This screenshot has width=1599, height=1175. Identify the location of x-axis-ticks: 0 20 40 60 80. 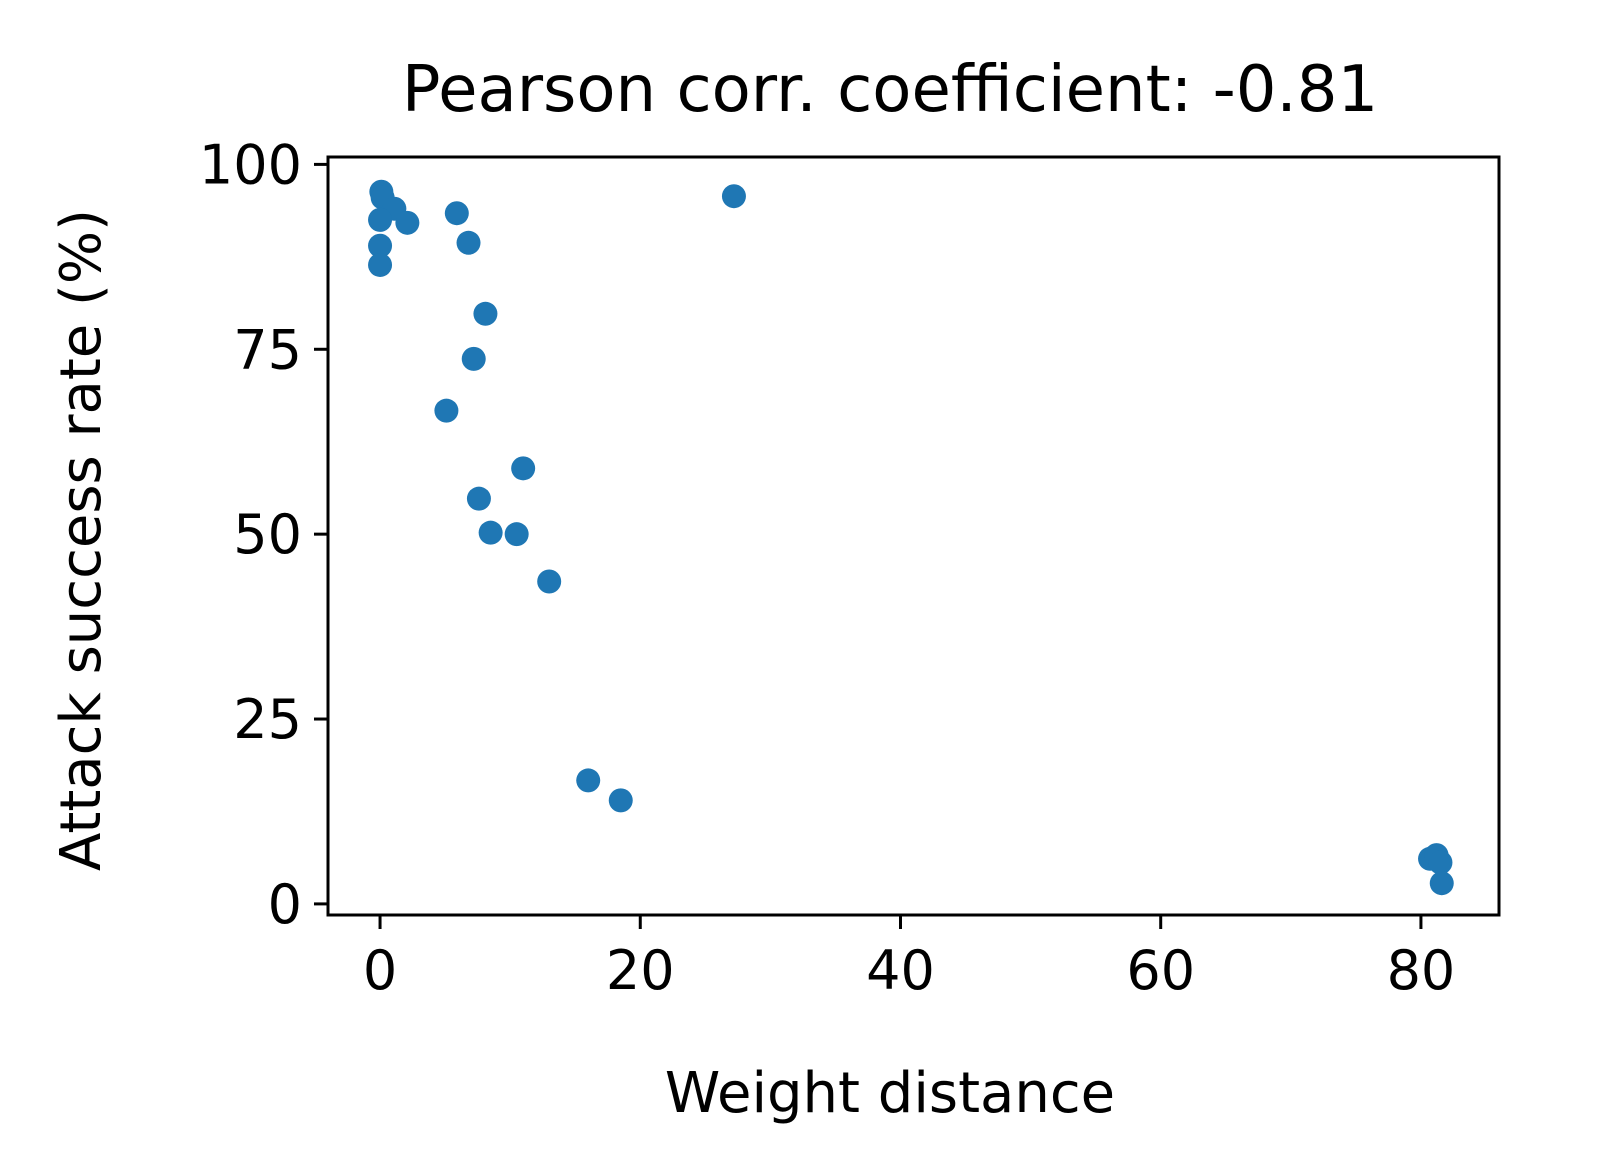
(909, 958).